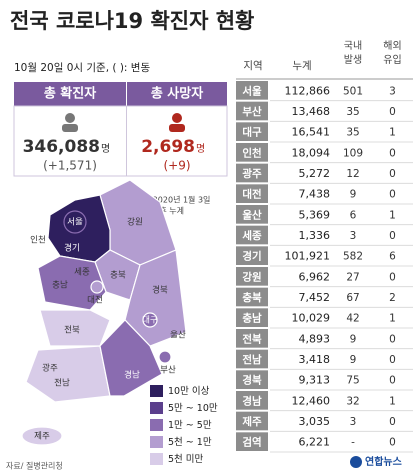 This screenshot has height=474, width=413. What do you see at coordinates (72, 330) in the screenshot?
I see `map-label: 전북` at bounding box center [72, 330].